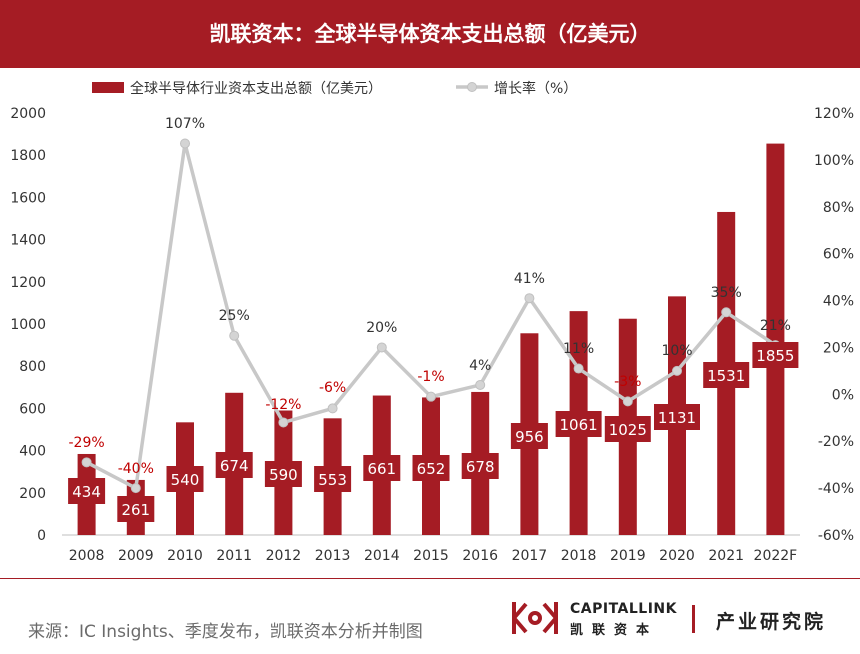 Image resolution: width=860 pixels, height=654 pixels. I want to click on left-axis-tick: 1400, so click(28, 241).